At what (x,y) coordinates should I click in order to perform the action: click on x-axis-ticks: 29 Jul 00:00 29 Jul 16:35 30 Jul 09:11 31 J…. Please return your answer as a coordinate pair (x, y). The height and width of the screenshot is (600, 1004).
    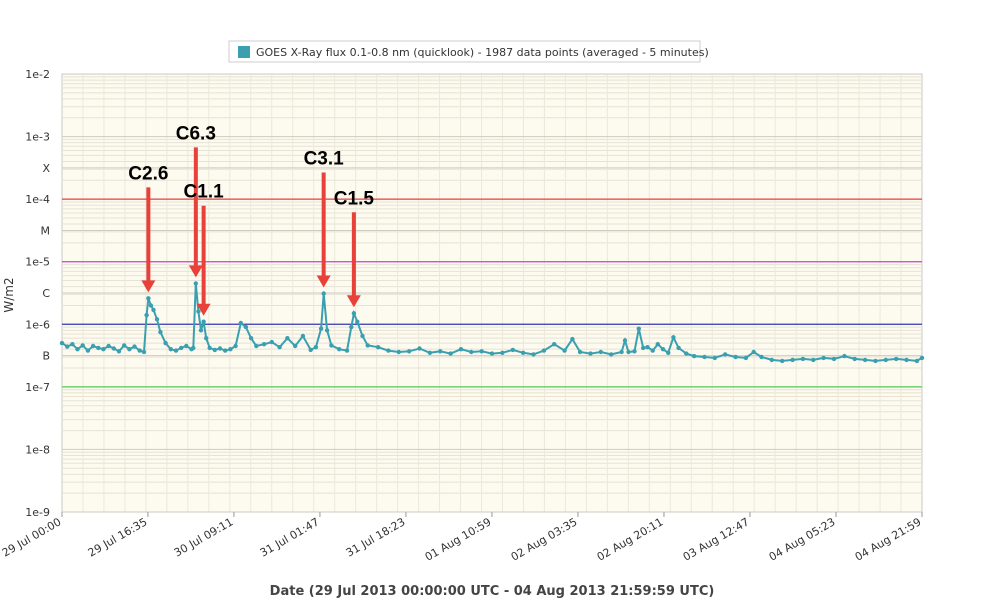
    Looking at the image, I should click on (462, 538).